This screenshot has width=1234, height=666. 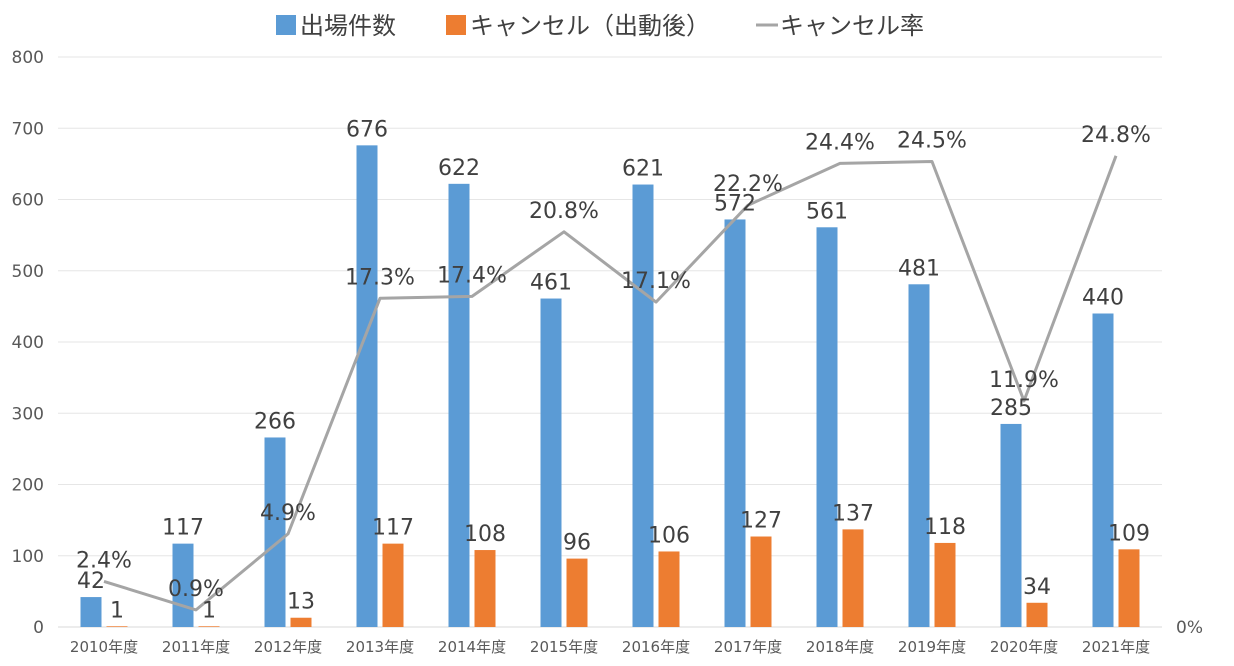 I want to click on x-tick-label: 2012年度, so click(x=288, y=647).